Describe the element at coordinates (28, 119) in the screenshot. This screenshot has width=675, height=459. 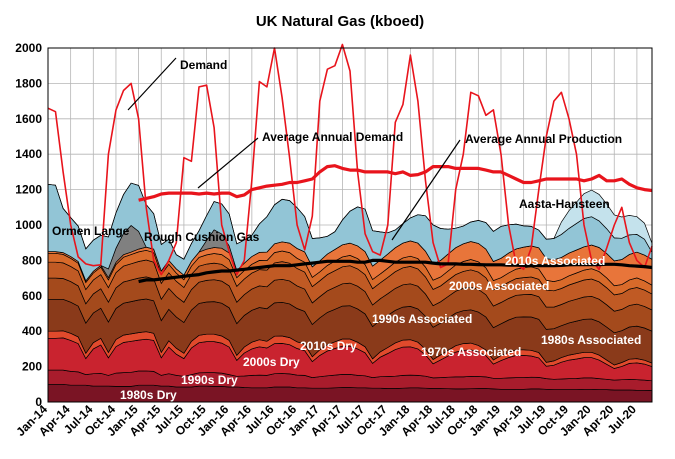
I see `y-tick-label-8: 1600` at that location.